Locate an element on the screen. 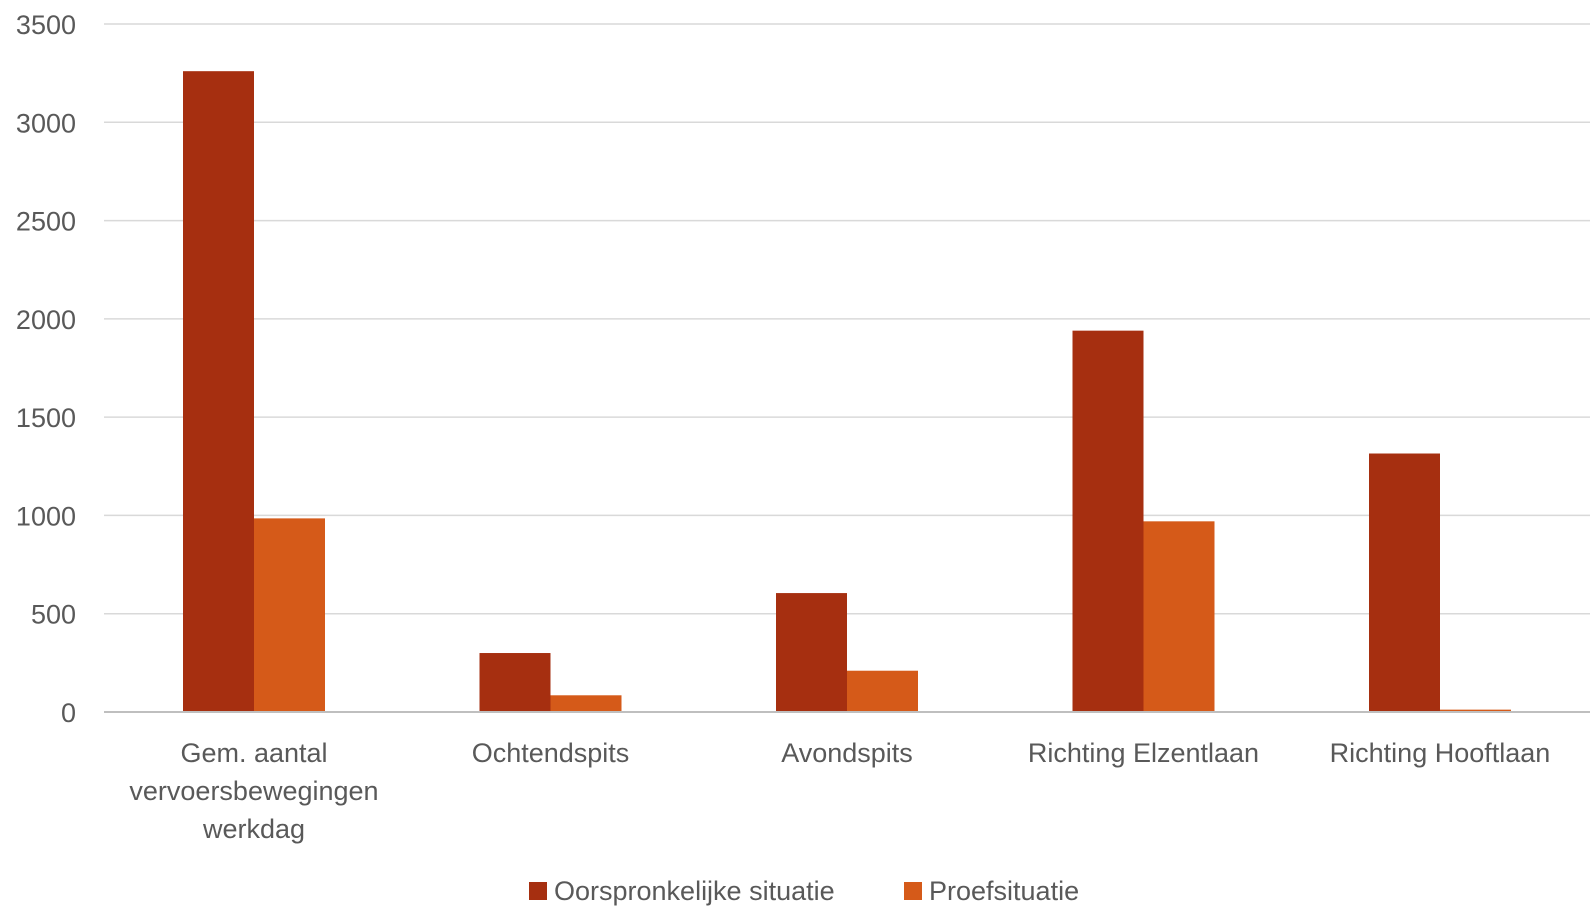  legend-swatch-oorspronkelijk is located at coordinates (538, 891).